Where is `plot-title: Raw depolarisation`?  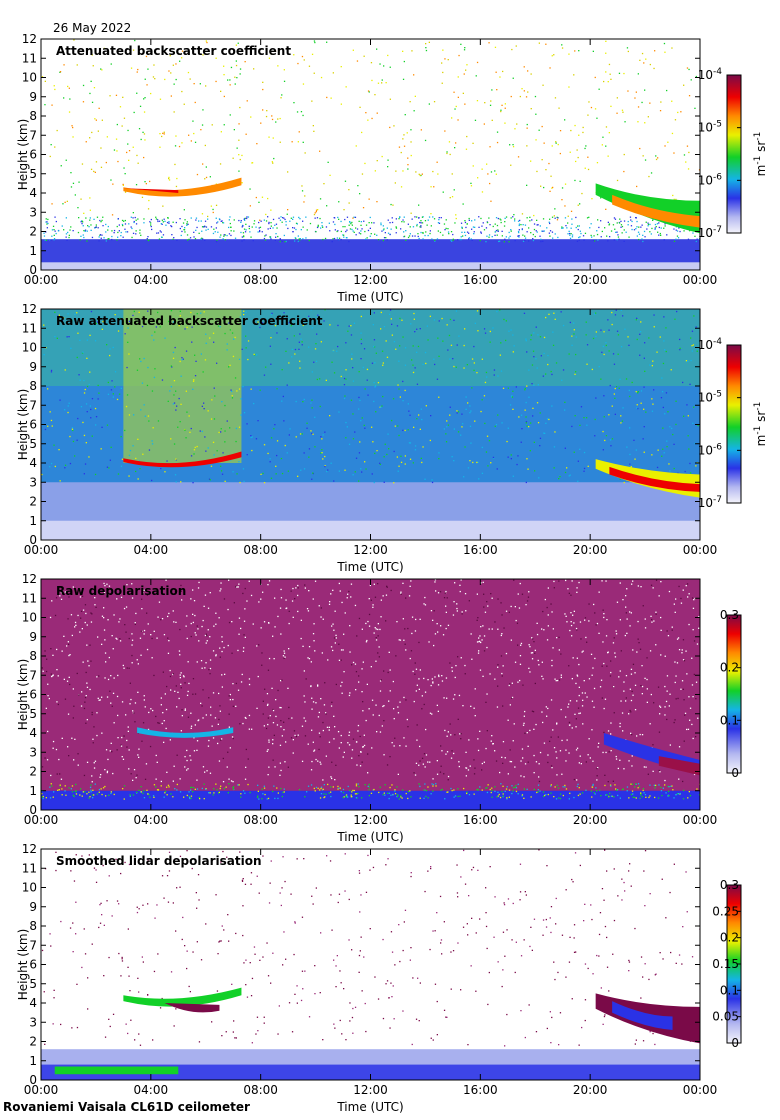 plot-title: Raw depolarisation is located at coordinates (121, 591).